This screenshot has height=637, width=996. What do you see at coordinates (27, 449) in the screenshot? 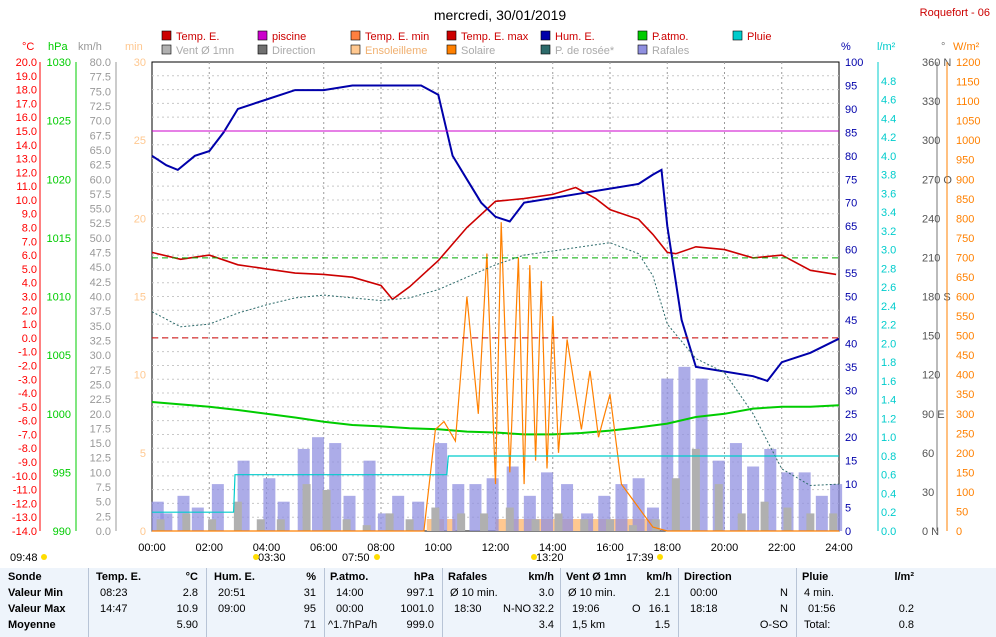
I see `temp-tick-label: -8.0` at bounding box center [27, 449].